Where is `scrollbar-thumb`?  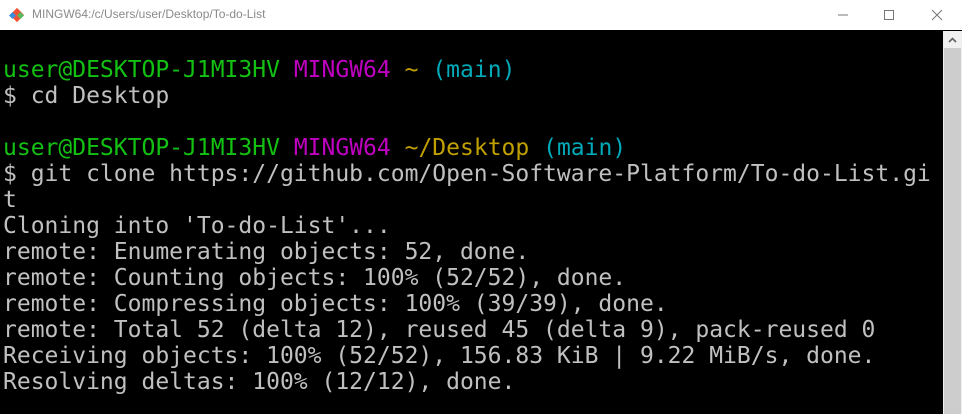
scrollbar-thumb is located at coordinates (952, 231).